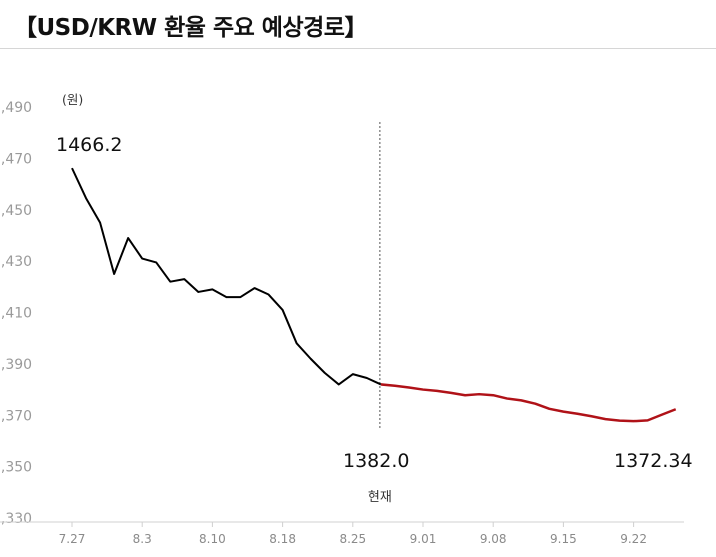  Describe the element at coordinates (142, 539) in the screenshot. I see `x-tick-label: 8.3` at that location.